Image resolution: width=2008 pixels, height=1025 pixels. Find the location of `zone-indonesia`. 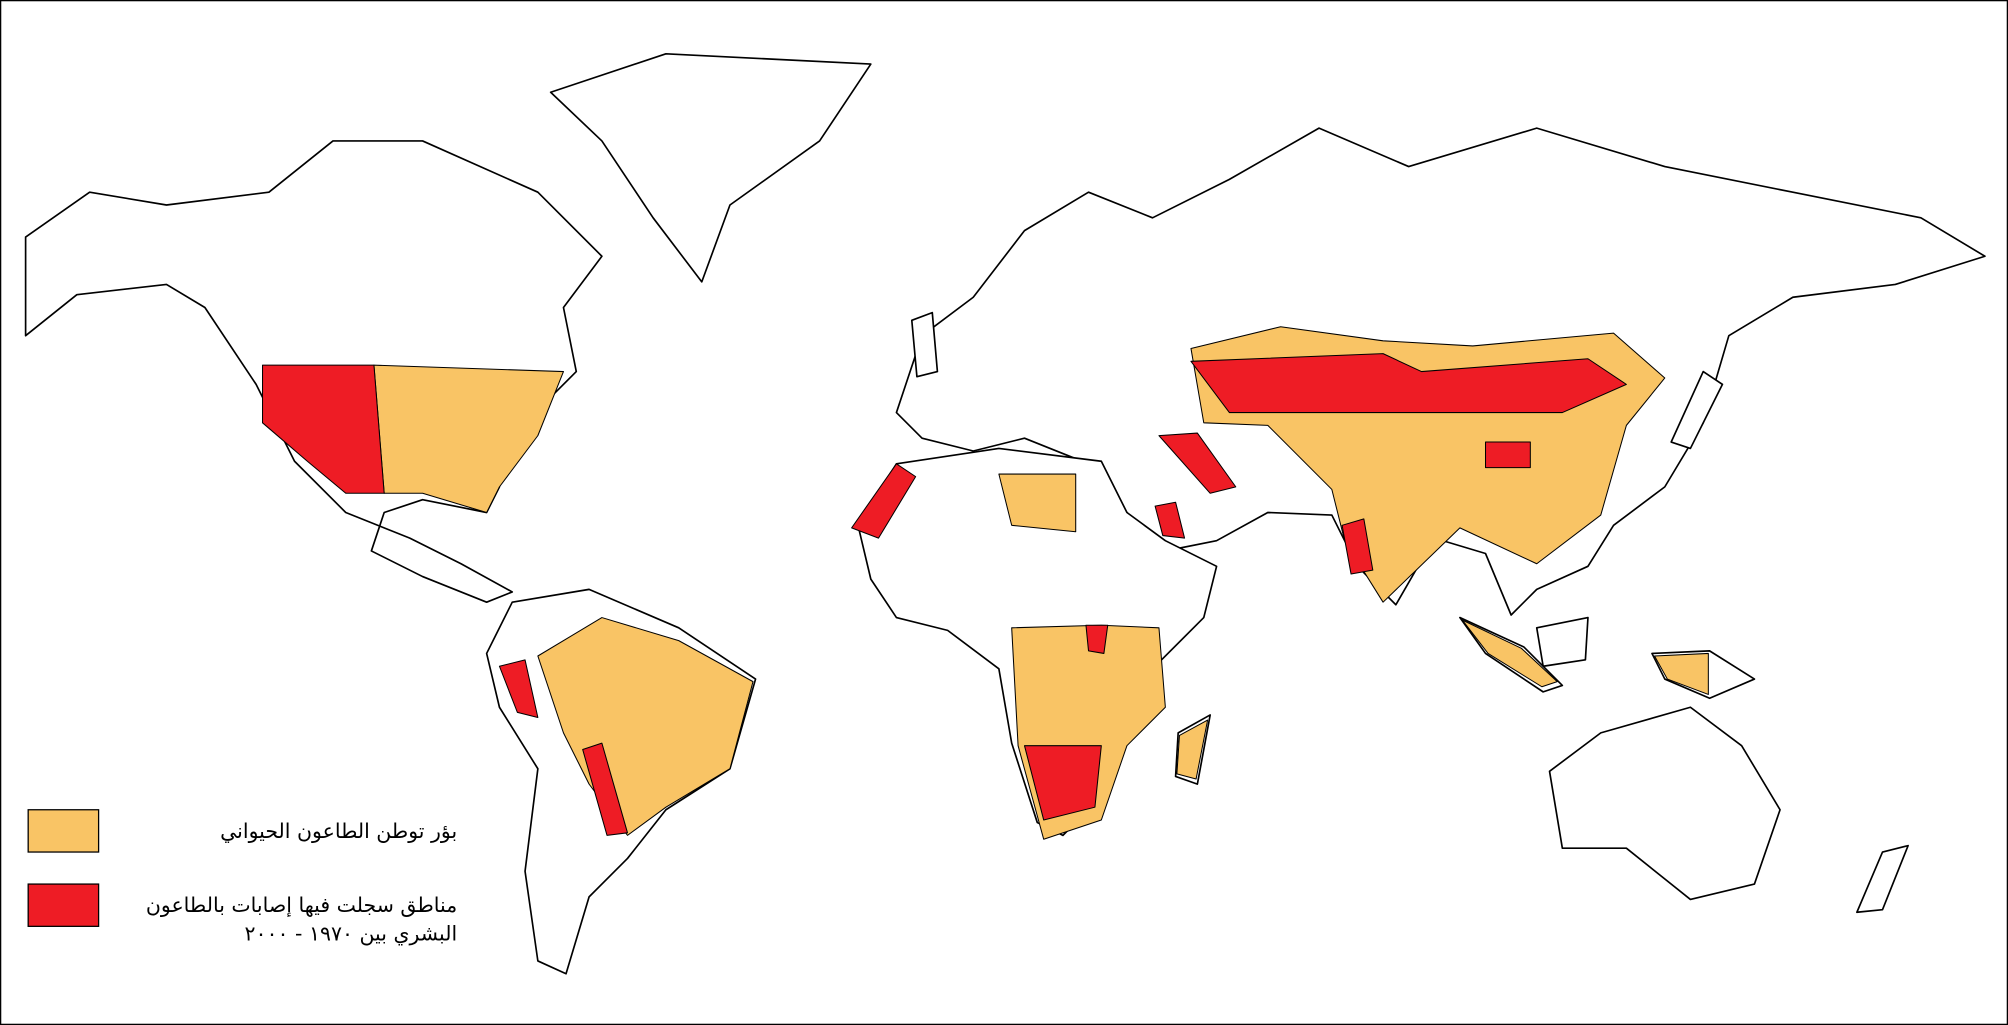

zone-indonesia is located at coordinates (1509, 653).